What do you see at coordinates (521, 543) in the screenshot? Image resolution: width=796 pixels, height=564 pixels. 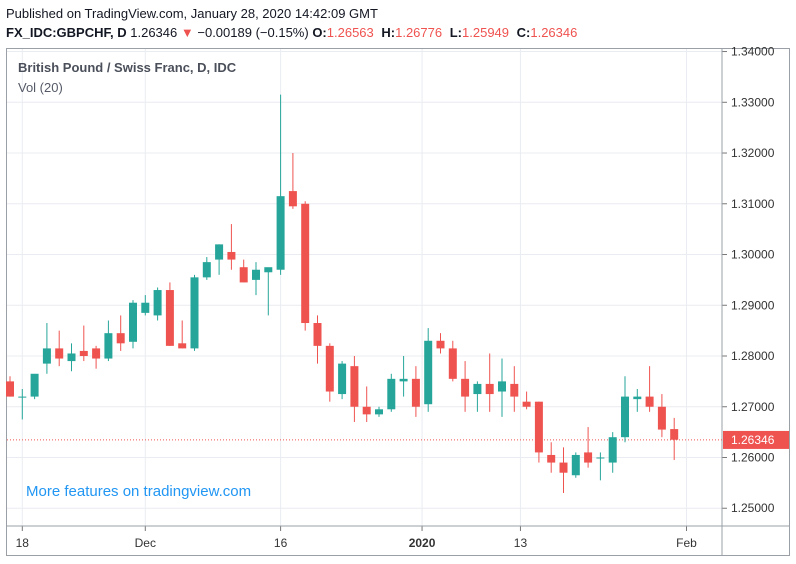 I see `x-tick-label: 13` at bounding box center [521, 543].